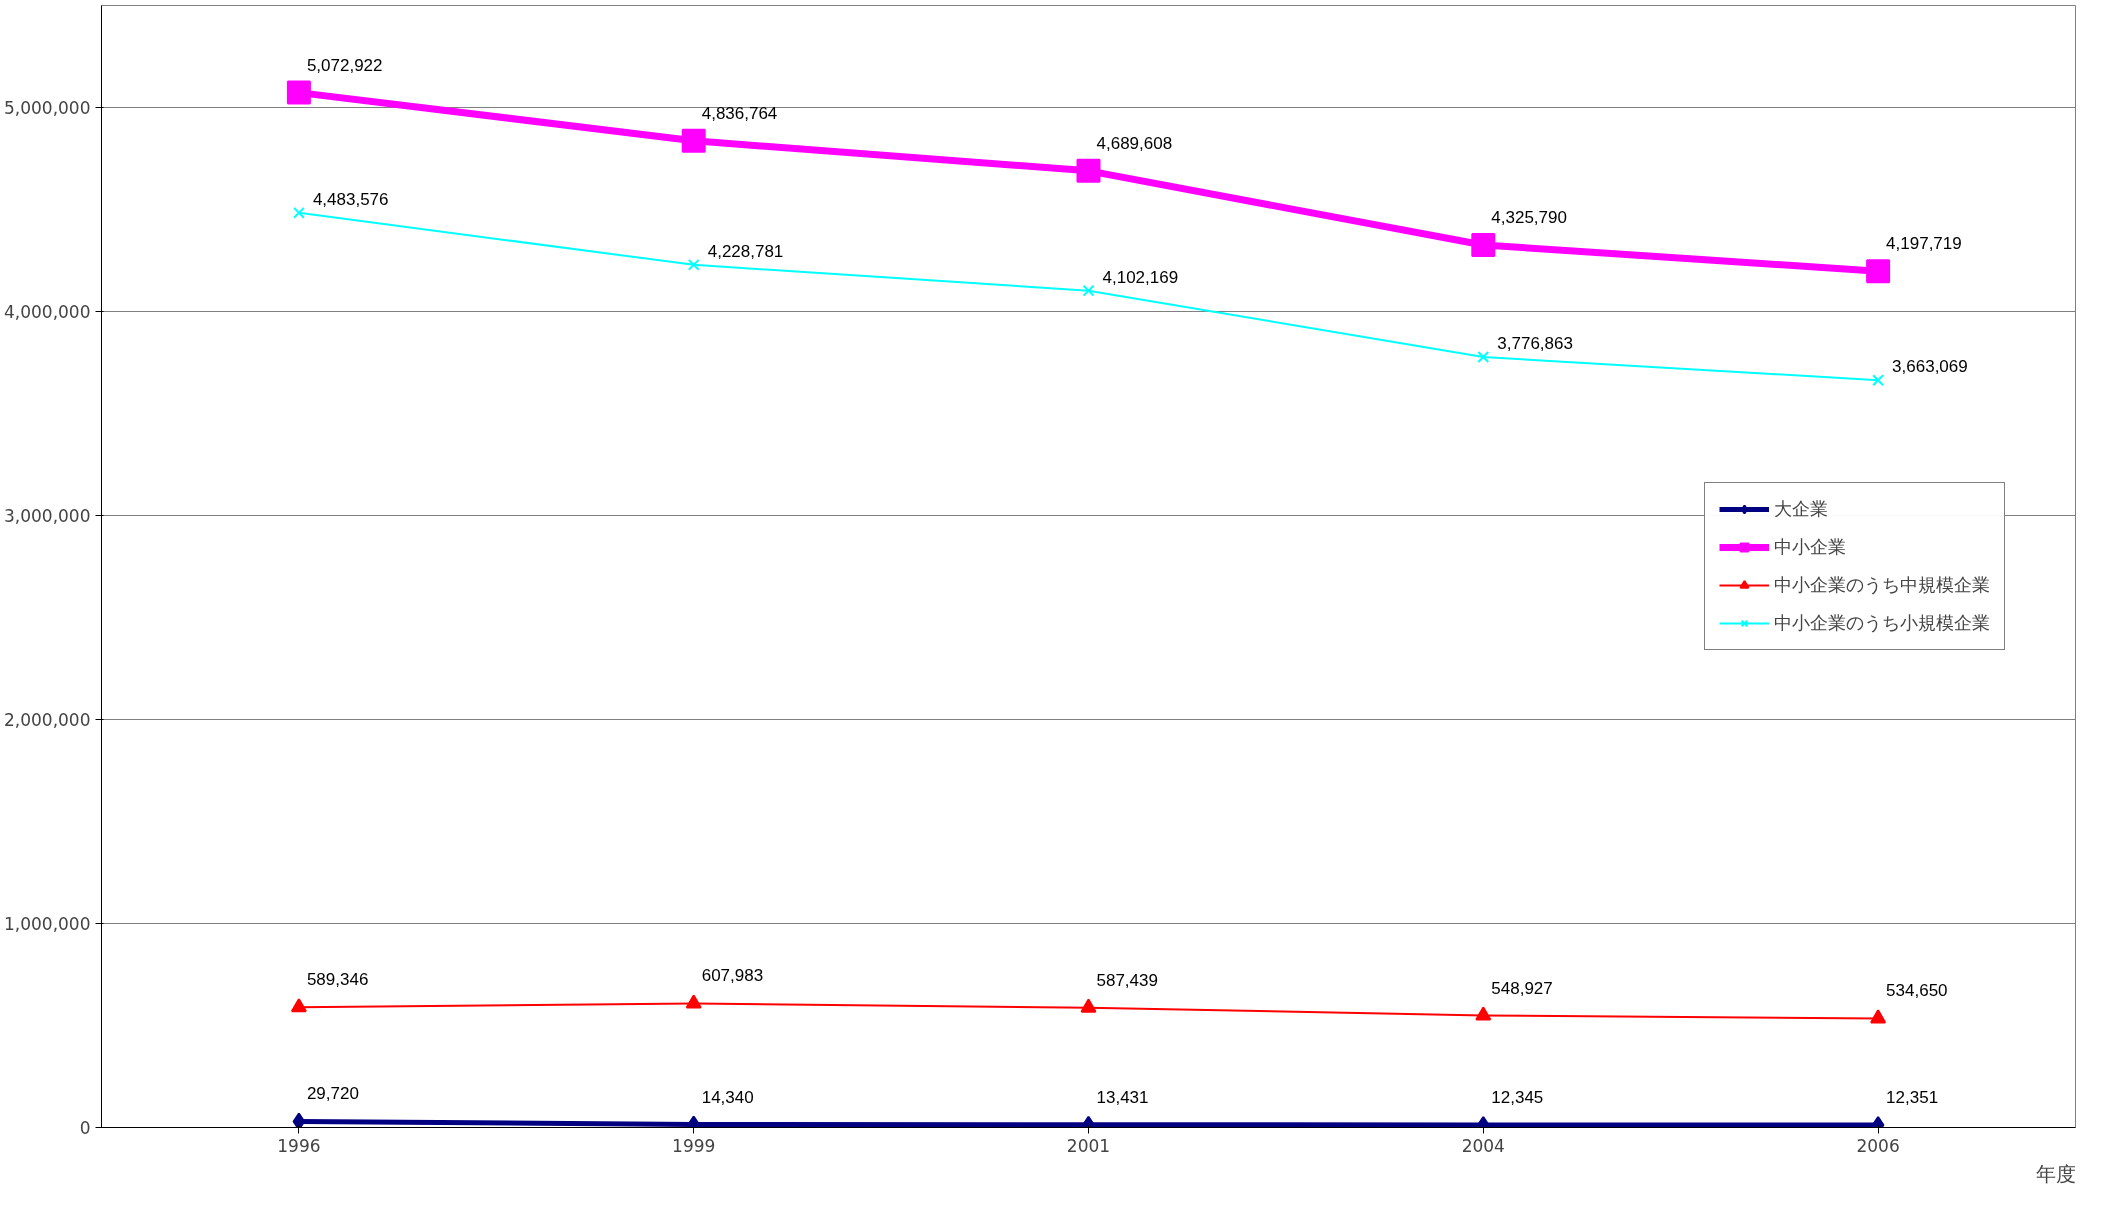  I want to click on y-tick-label: 4,000,000, so click(47, 312).